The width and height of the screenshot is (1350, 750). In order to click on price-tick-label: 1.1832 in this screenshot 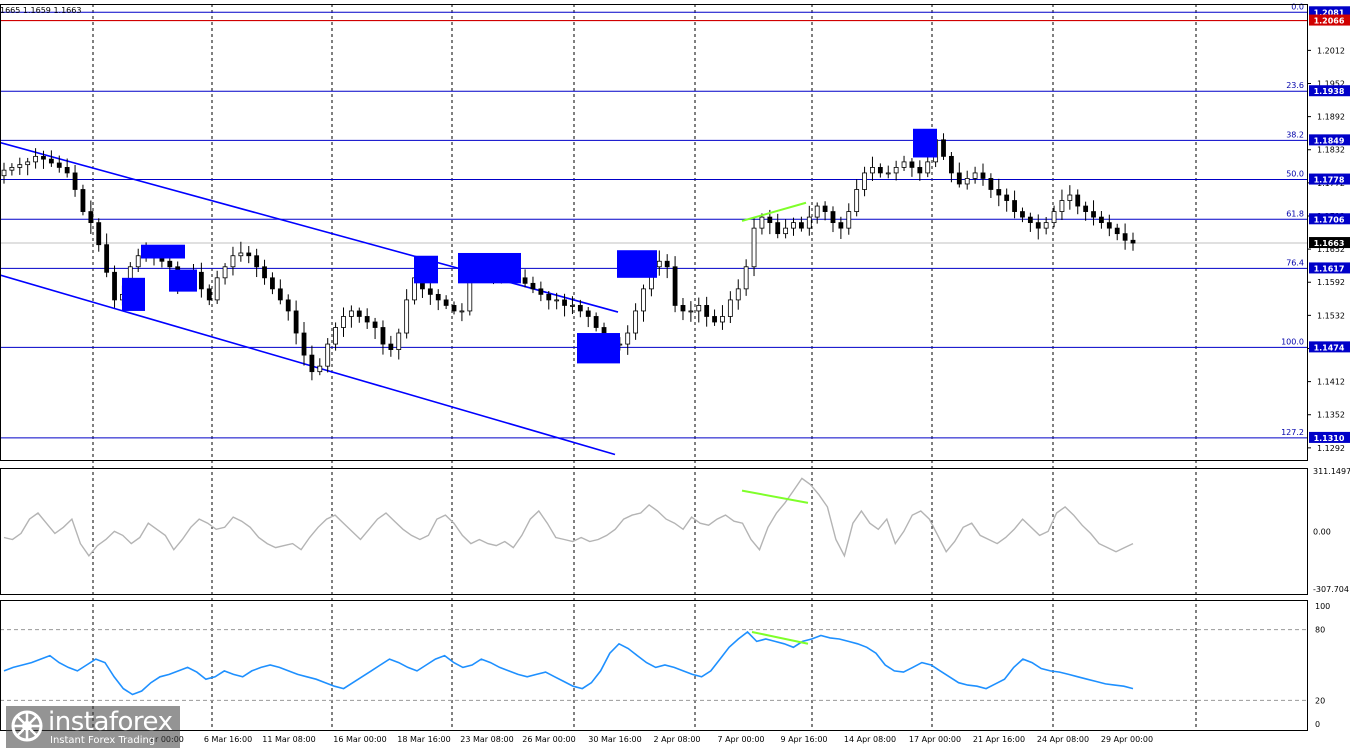, I will do `click(1331, 150)`.